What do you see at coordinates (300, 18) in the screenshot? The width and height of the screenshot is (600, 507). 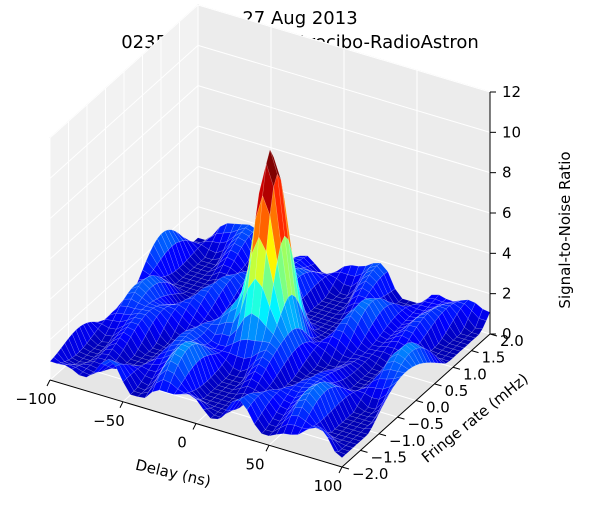 I see `chart-title: 27 Aug 2013` at bounding box center [300, 18].